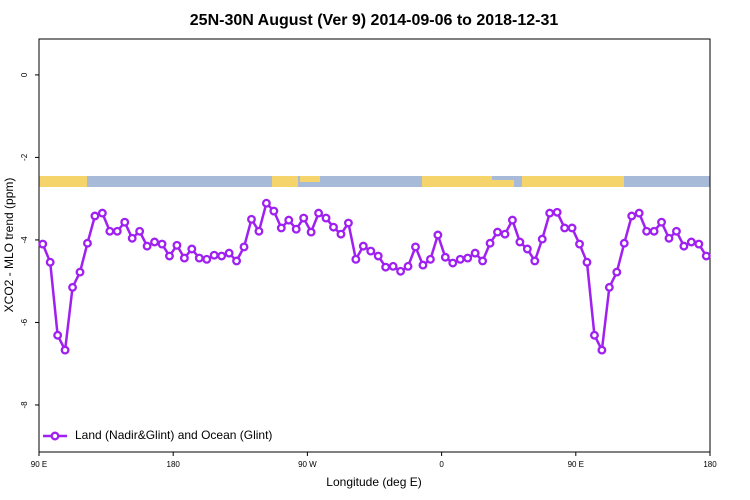 This screenshot has height=500, width=750. I want to click on y-axis-label: XCO2 - MLO trend (ppm), so click(9, 245).